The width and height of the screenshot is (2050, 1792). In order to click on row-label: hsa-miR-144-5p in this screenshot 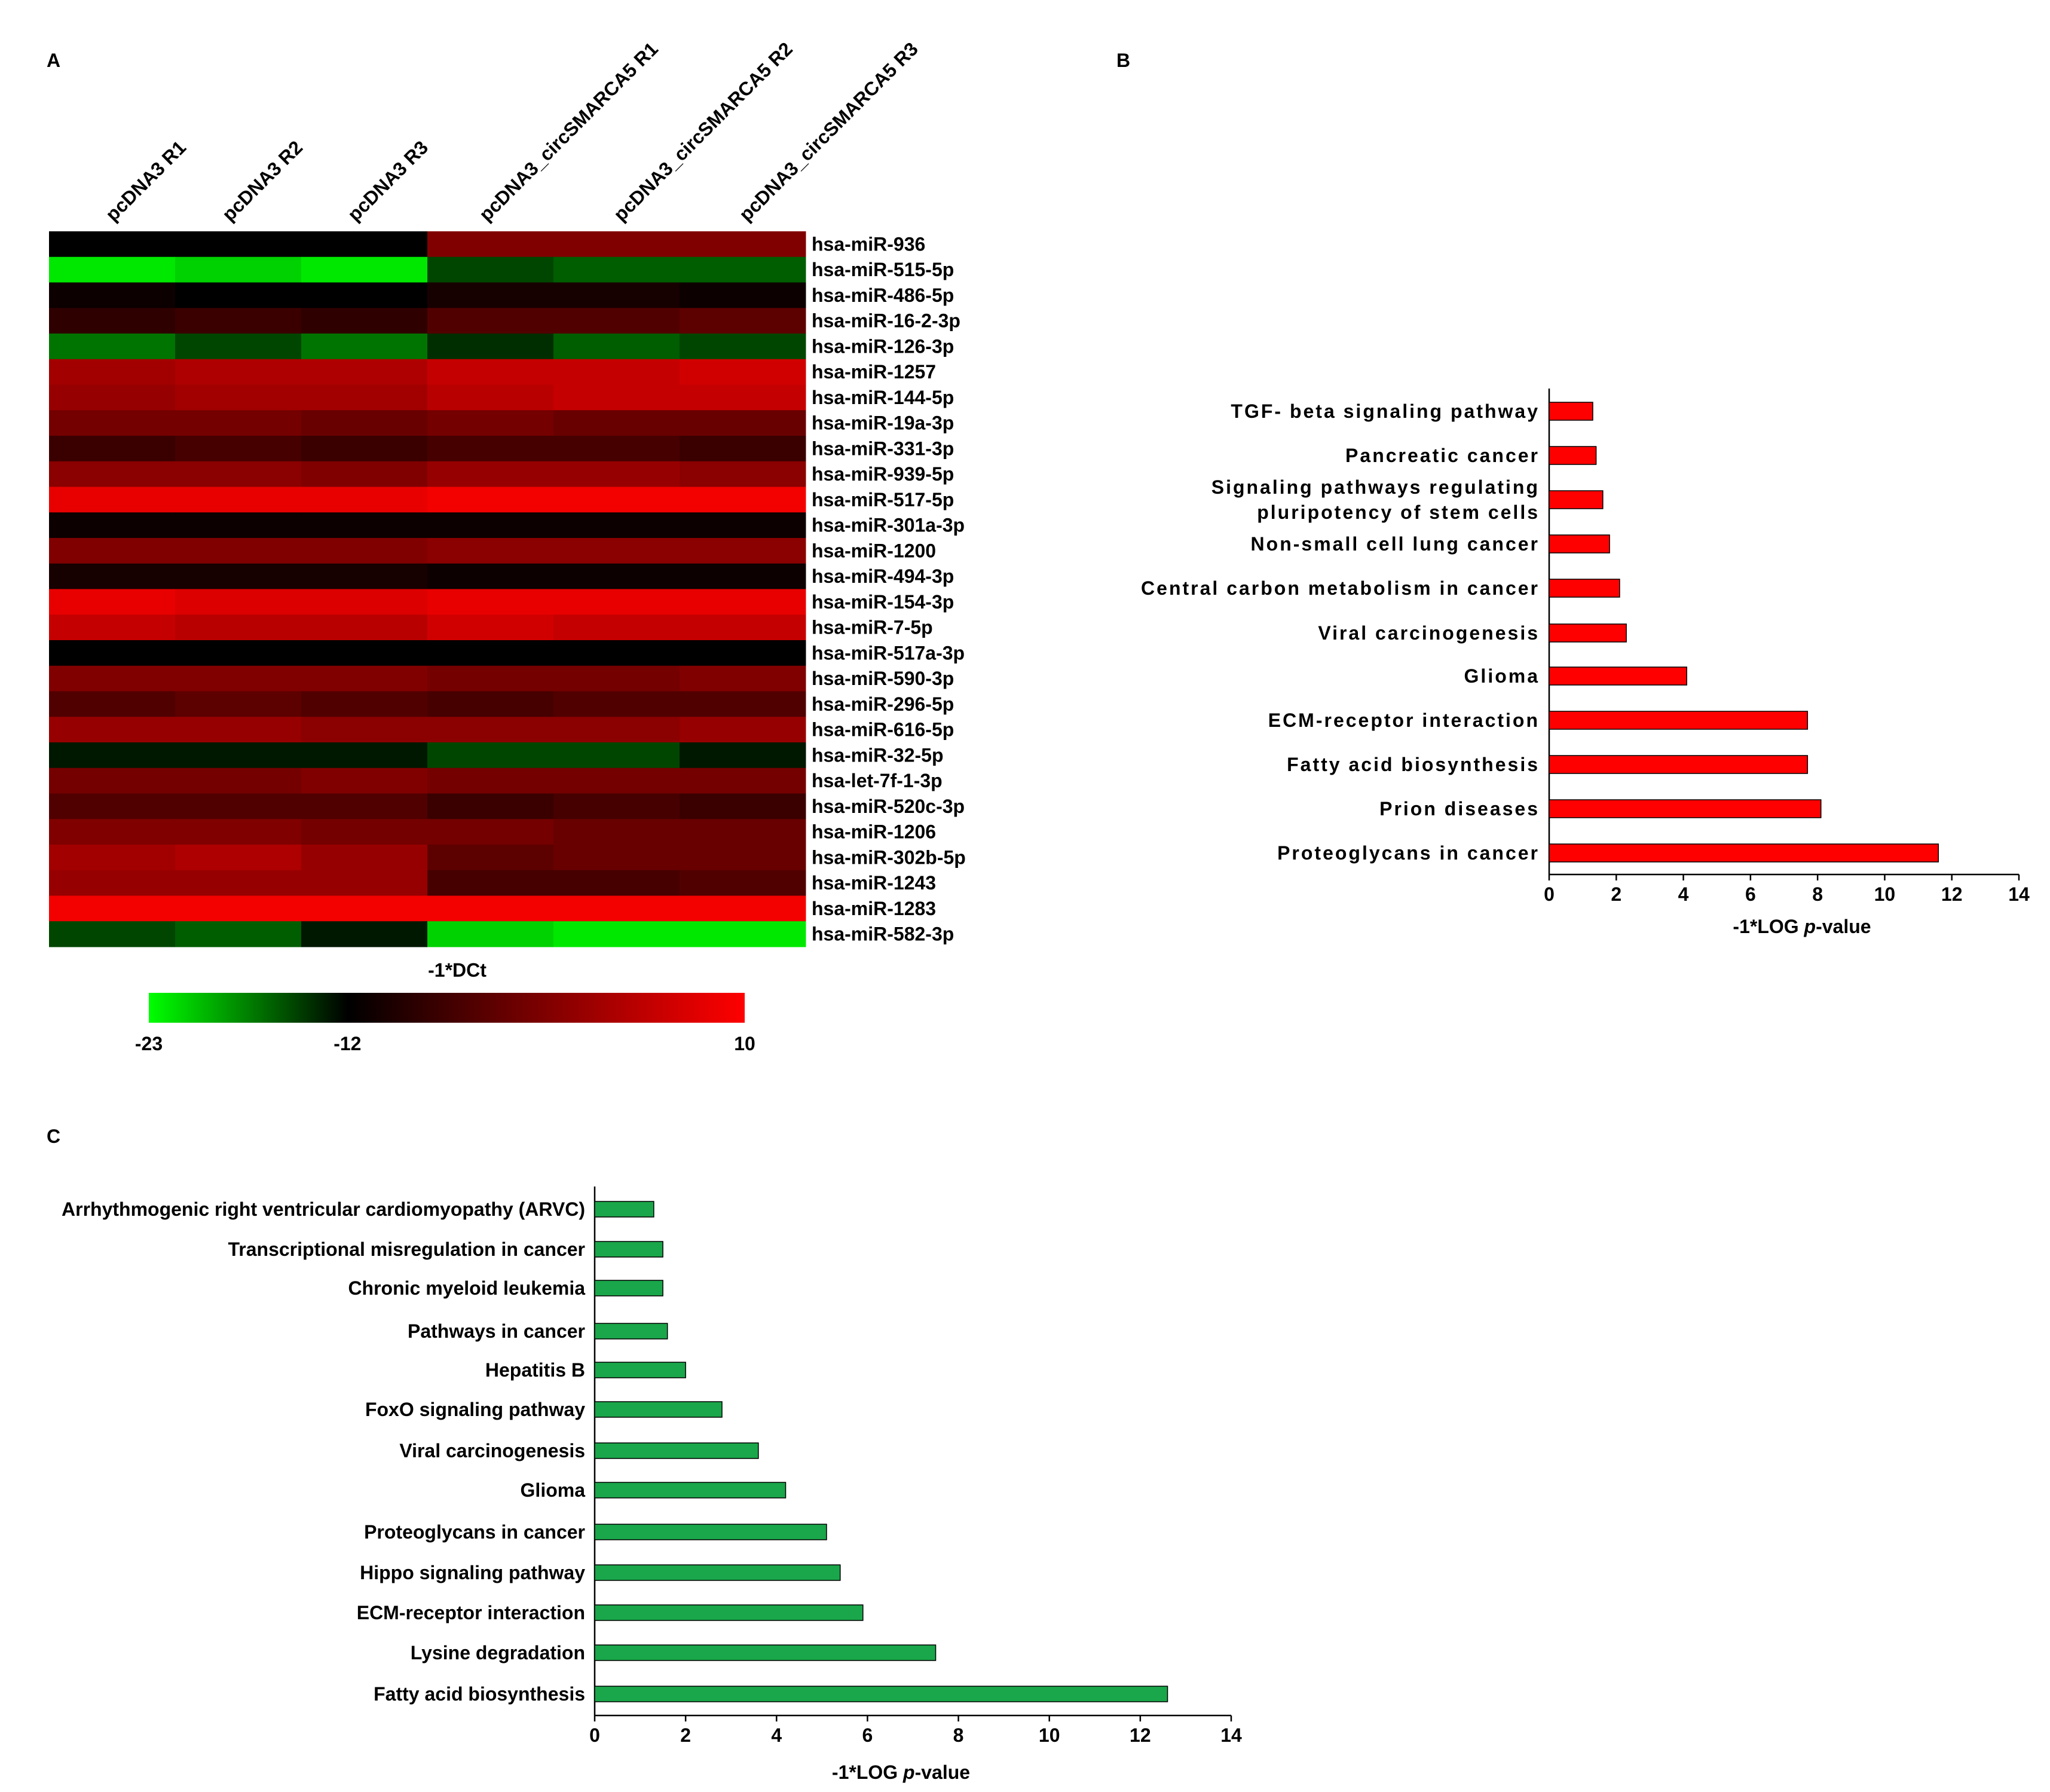, I will do `click(883, 397)`.